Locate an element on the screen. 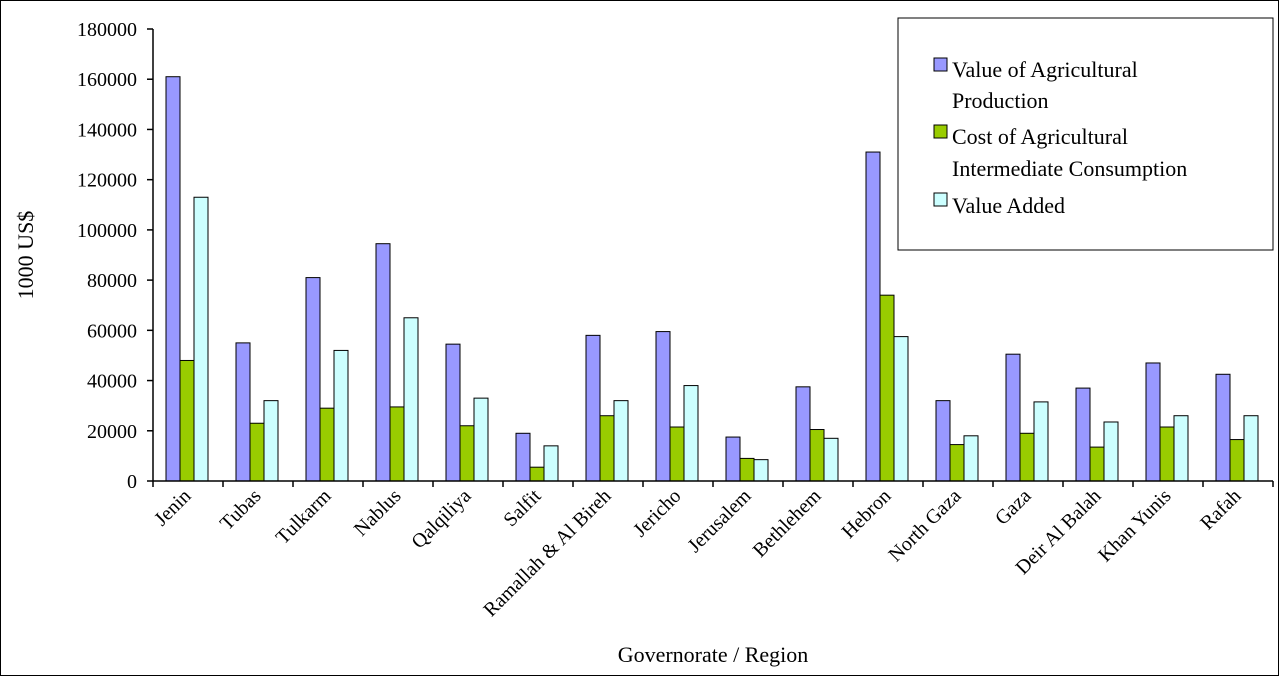 Image resolution: width=1279 pixels, height=676 pixels. y-tick-label: 80000 is located at coordinates (112, 281).